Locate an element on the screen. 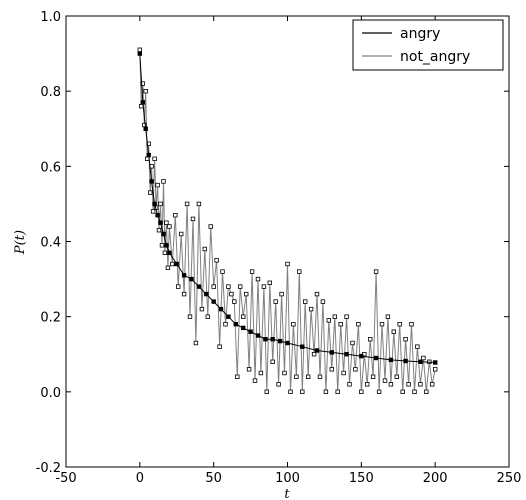  y-tick-label: 0.0 is located at coordinates (50, 393).